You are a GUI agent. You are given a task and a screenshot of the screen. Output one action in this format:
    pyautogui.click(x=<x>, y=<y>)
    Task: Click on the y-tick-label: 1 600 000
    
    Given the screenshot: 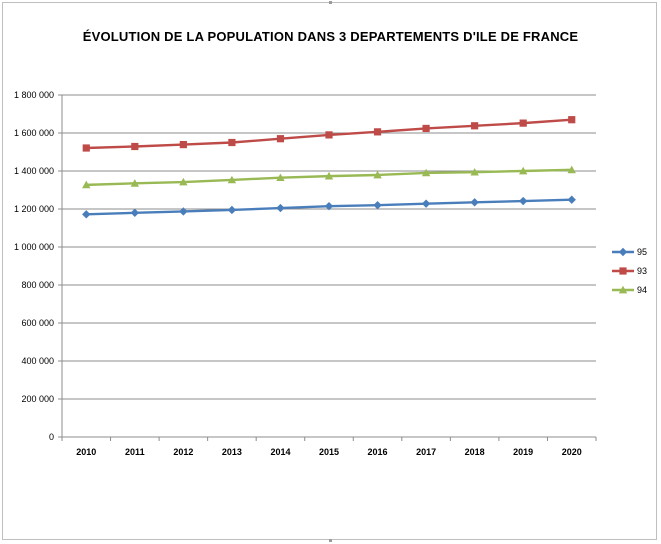 What is the action you would take?
    pyautogui.click(x=34, y=133)
    